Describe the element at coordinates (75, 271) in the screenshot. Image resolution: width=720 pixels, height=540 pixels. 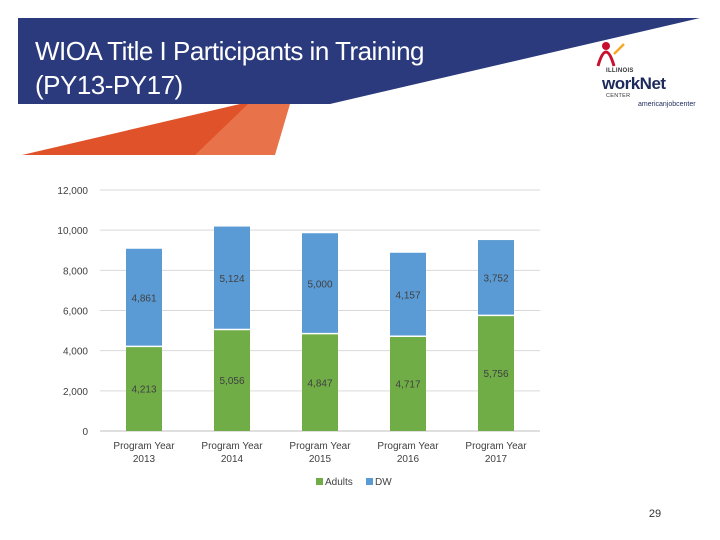
I see `y-tick-label: 8,000` at that location.